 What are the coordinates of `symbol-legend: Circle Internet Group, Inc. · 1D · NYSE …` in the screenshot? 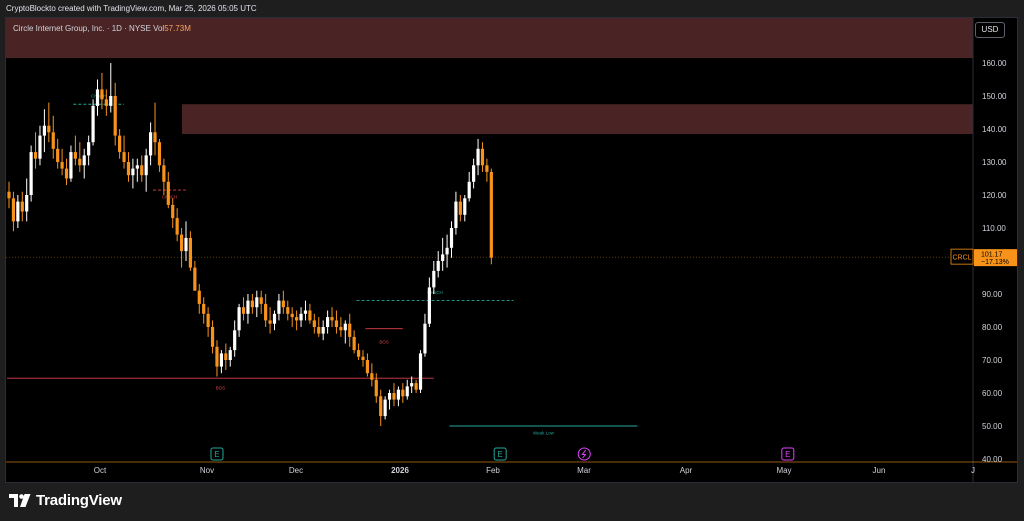 It's located at (102, 28).